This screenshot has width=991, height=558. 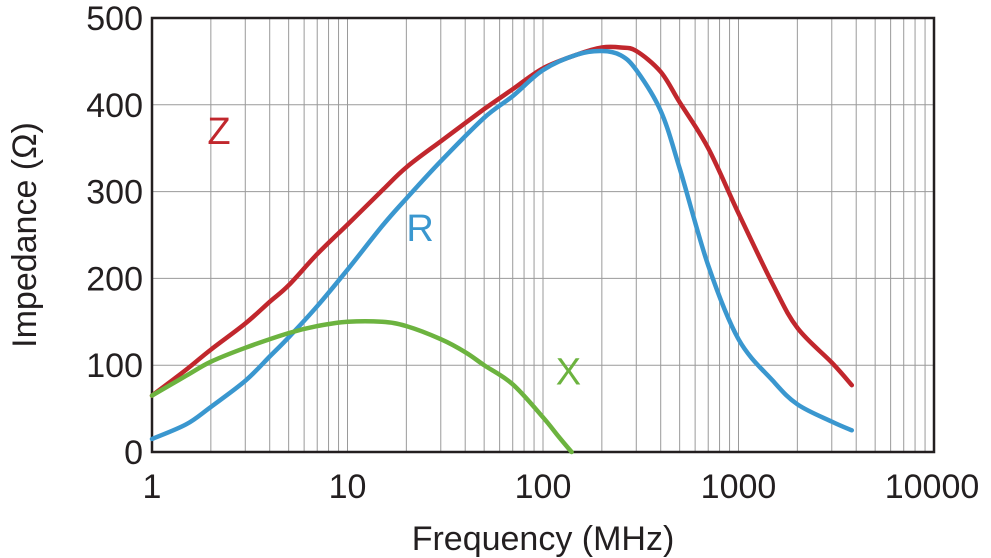 I want to click on y-tick-label: 500, so click(x=114, y=19).